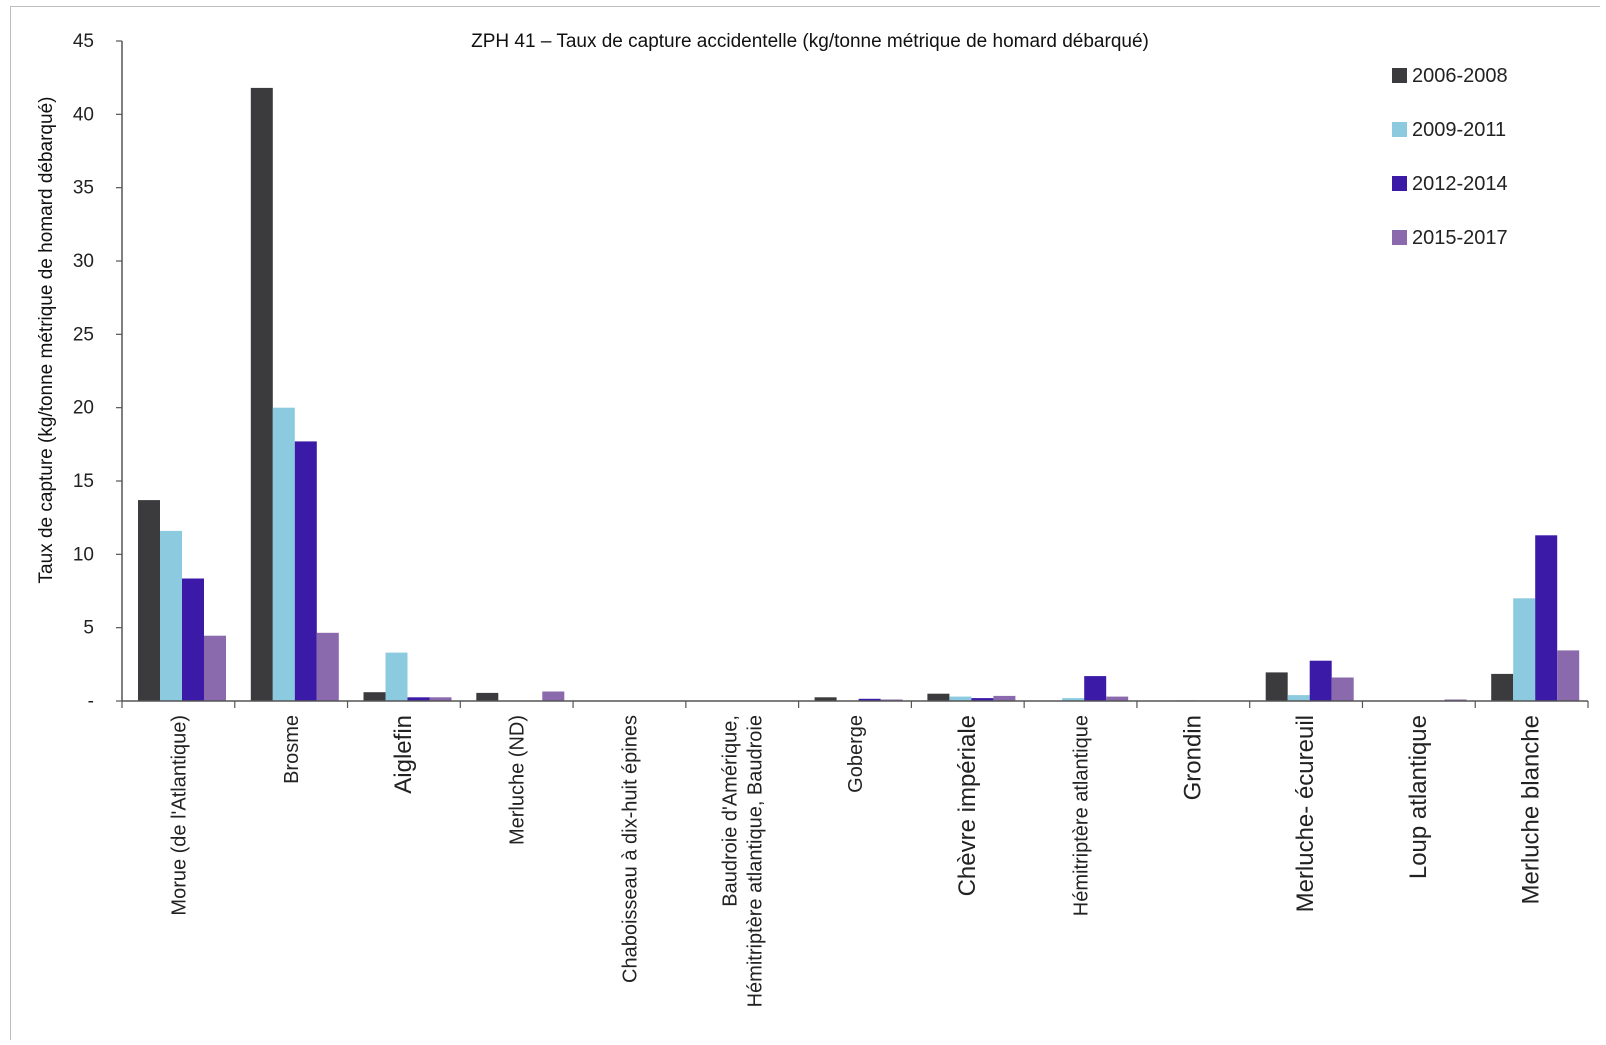  I want to click on legend-label-2: 2009-2011, so click(1459, 130).